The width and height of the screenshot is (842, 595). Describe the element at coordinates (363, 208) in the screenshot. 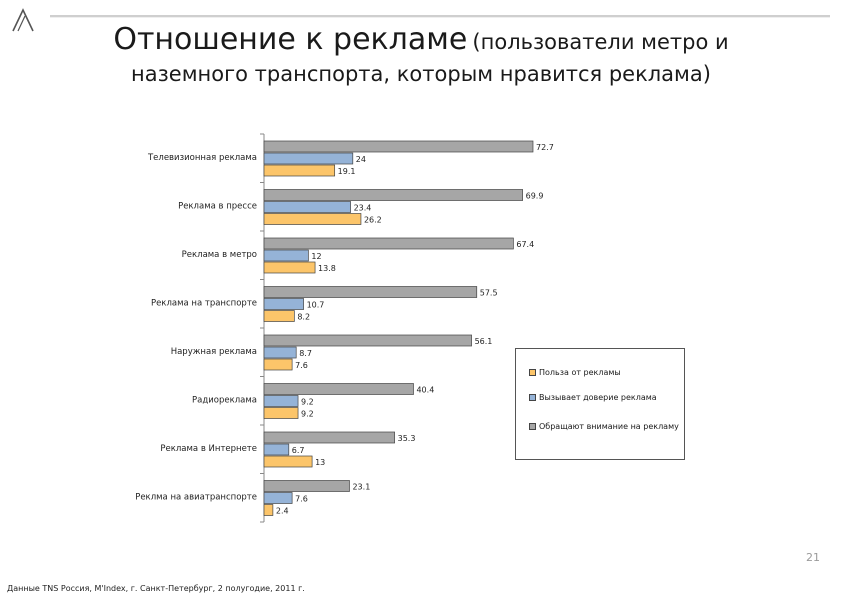

I see `data-label: 23.4` at that location.